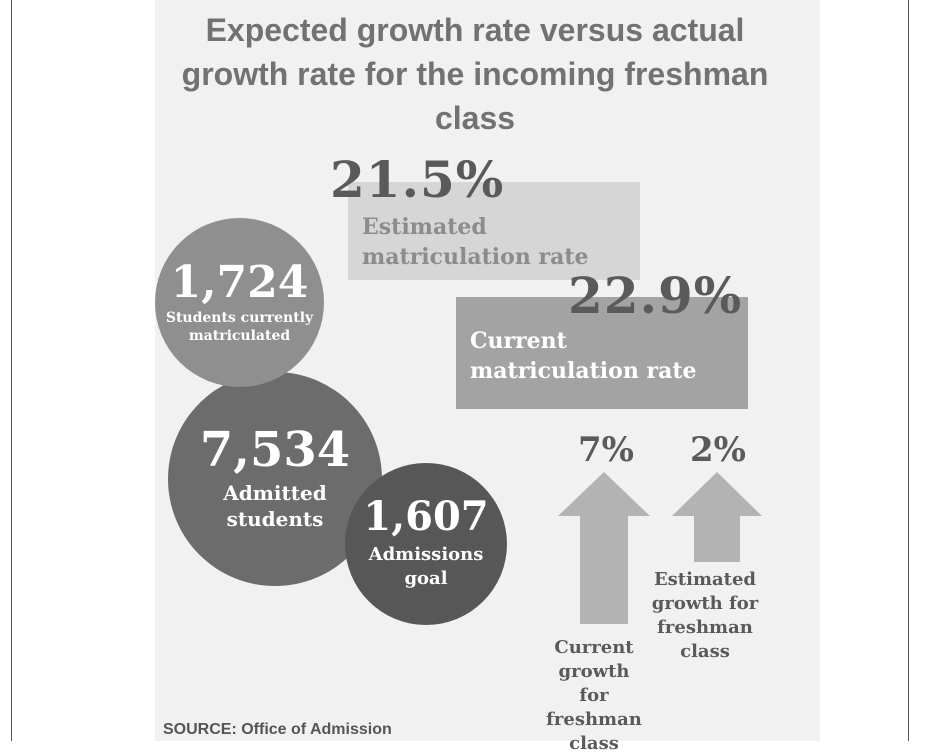  I want to click on source-credit: SOURCE: Office of Admission, so click(277, 729).